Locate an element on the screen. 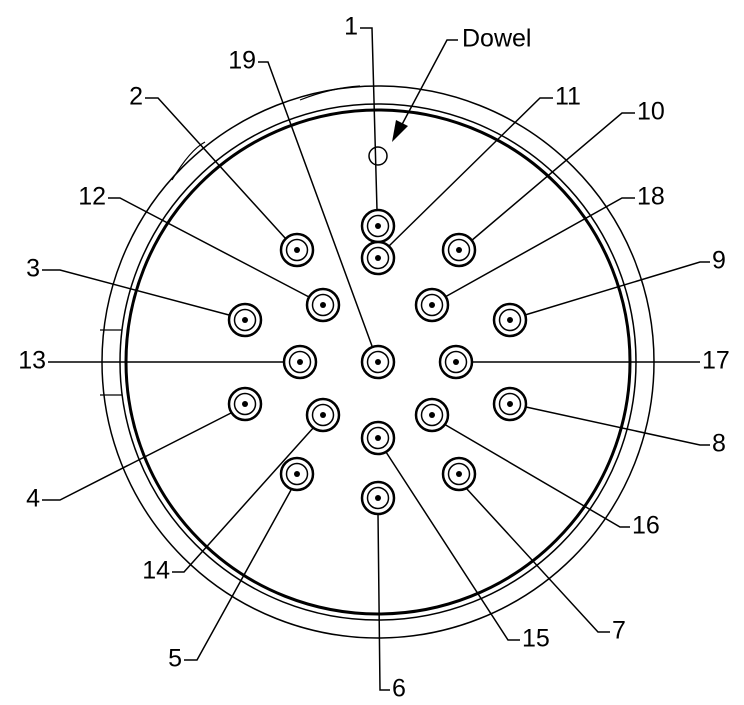 Image resolution: width=744 pixels, height=705 pixels. pin-label: 7 is located at coordinates (619, 631).